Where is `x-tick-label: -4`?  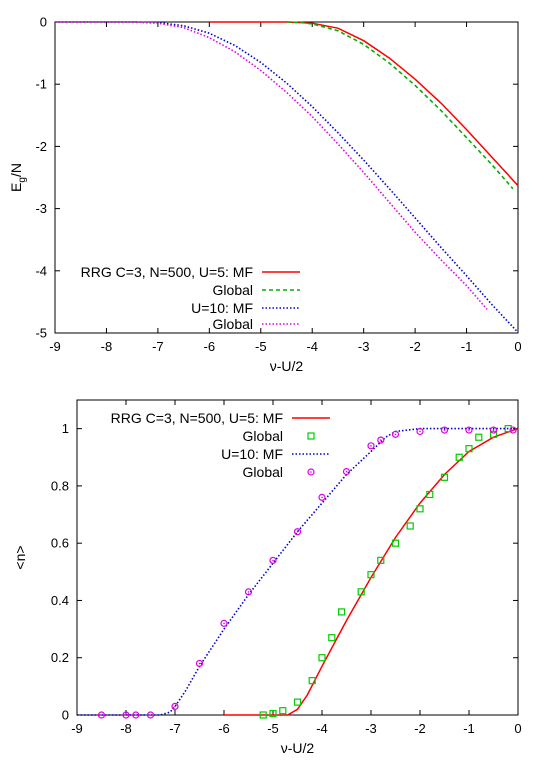 x-tick-label: -4 is located at coordinates (322, 728).